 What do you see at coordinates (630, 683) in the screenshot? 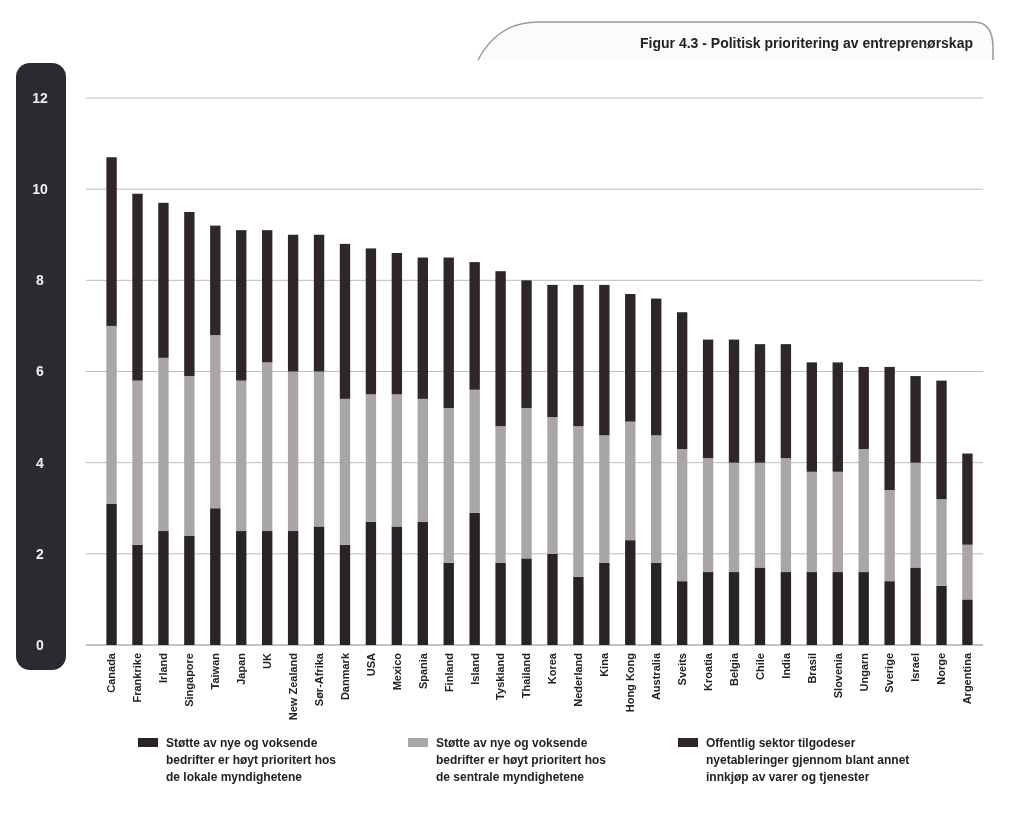
I see `x-tick-label: Hong Kong` at bounding box center [630, 683].